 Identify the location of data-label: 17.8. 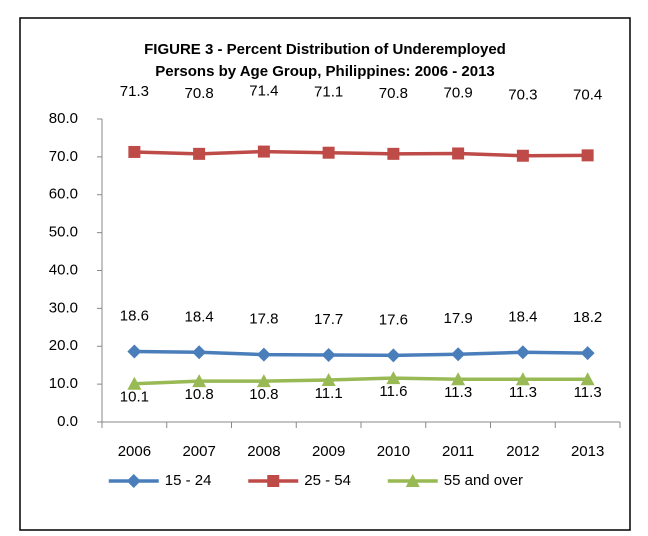
(263, 319).